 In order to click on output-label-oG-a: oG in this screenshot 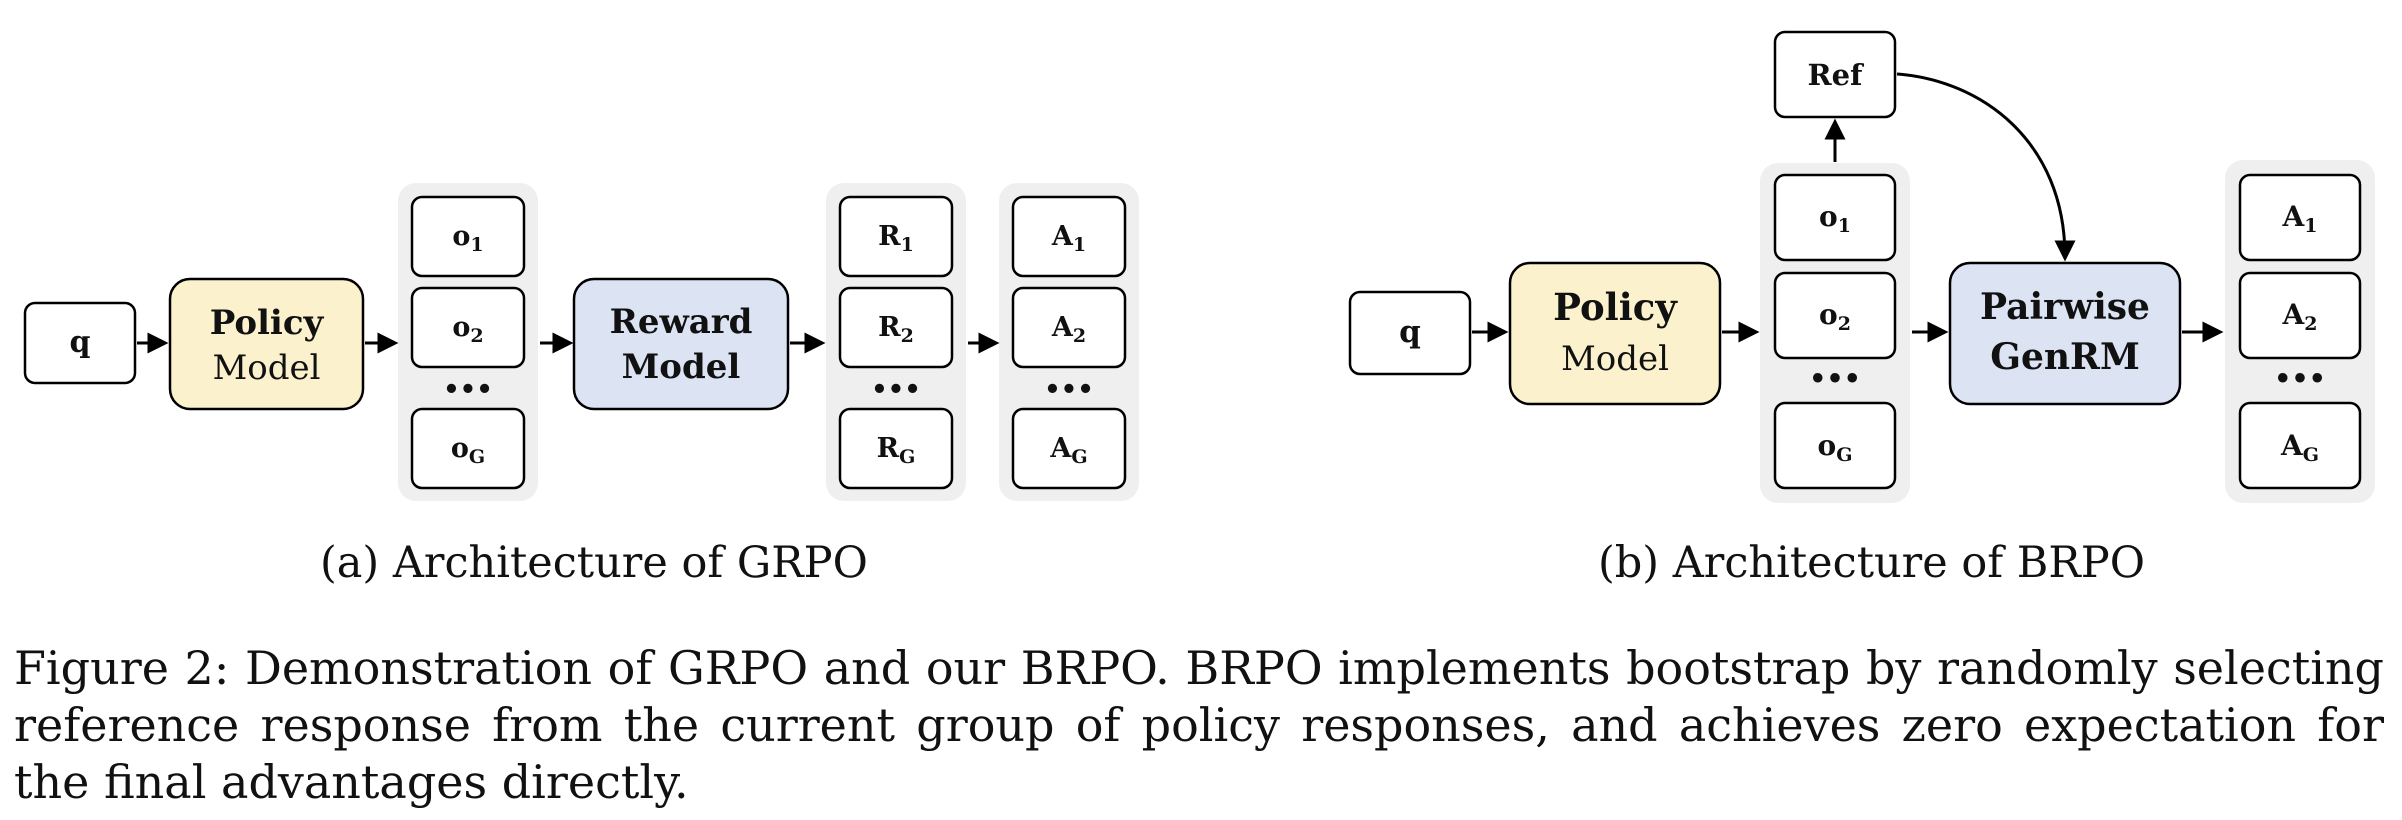, I will do `click(468, 450)`.